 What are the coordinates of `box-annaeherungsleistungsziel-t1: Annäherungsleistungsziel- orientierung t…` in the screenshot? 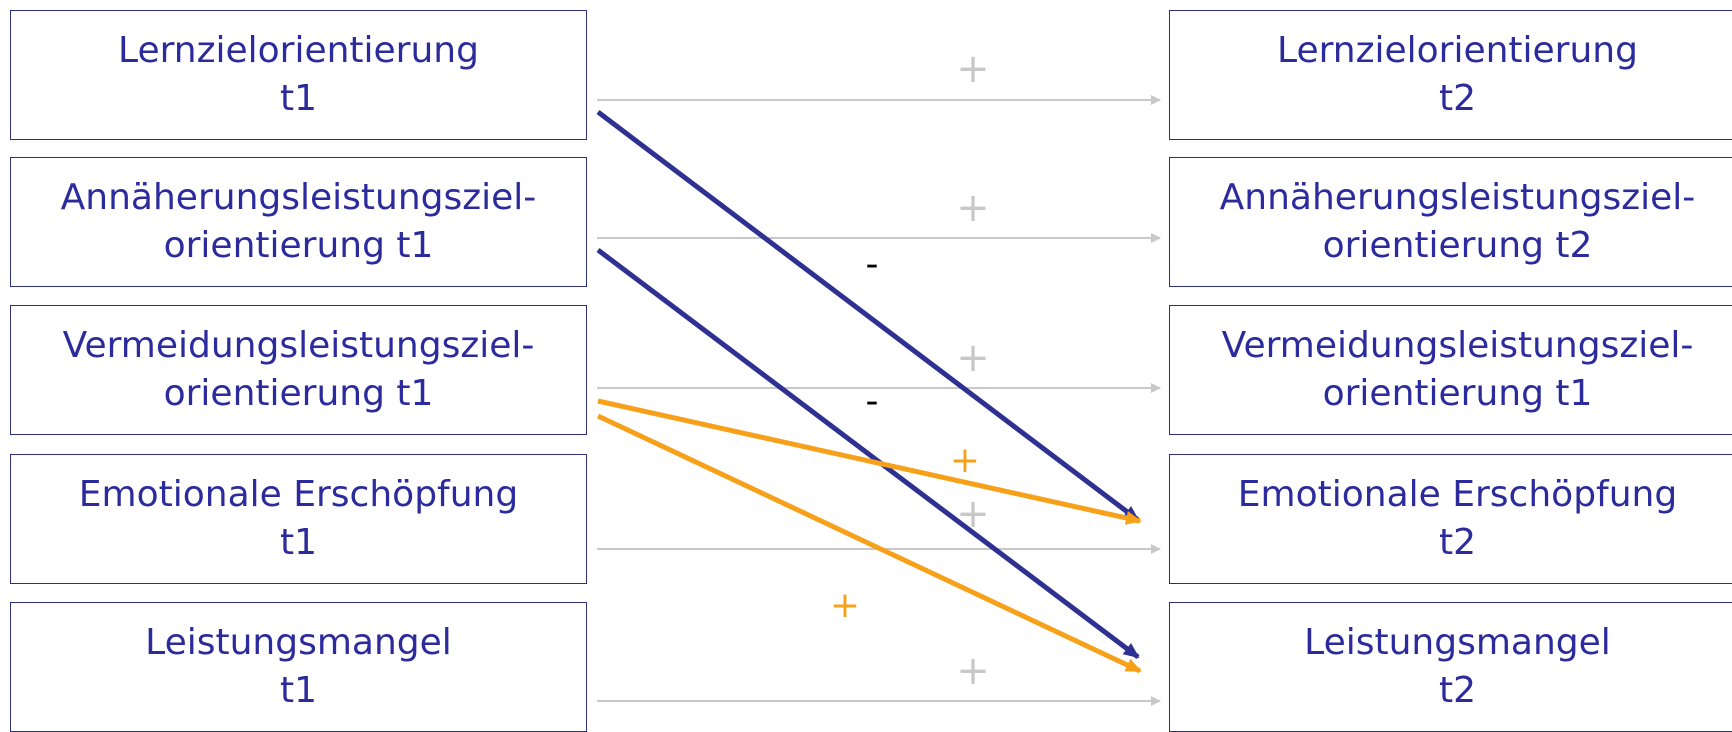 It's located at (298, 222).